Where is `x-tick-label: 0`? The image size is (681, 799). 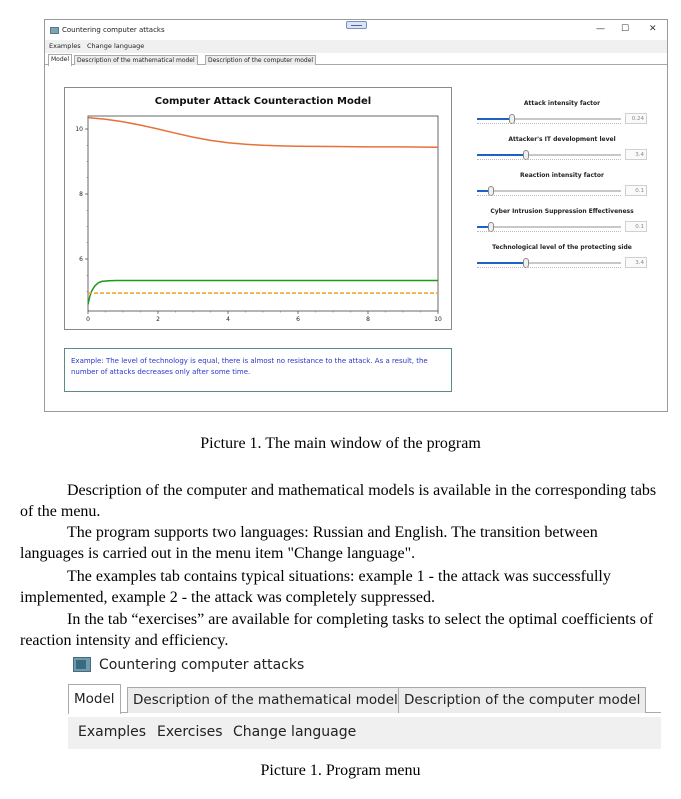 x-tick-label: 0 is located at coordinates (88, 319).